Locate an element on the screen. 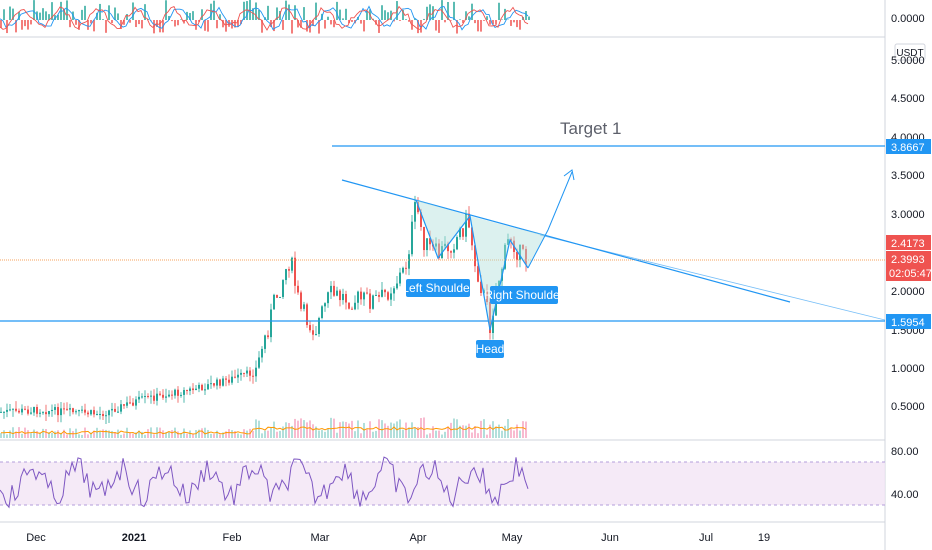 This screenshot has height=550, width=932. neckline-extension is located at coordinates (712, 277).